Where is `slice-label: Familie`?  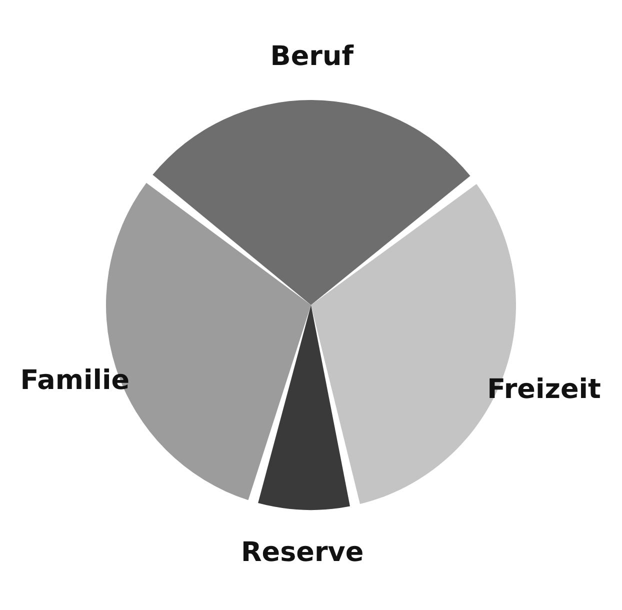 slice-label: Familie is located at coordinates (75, 380).